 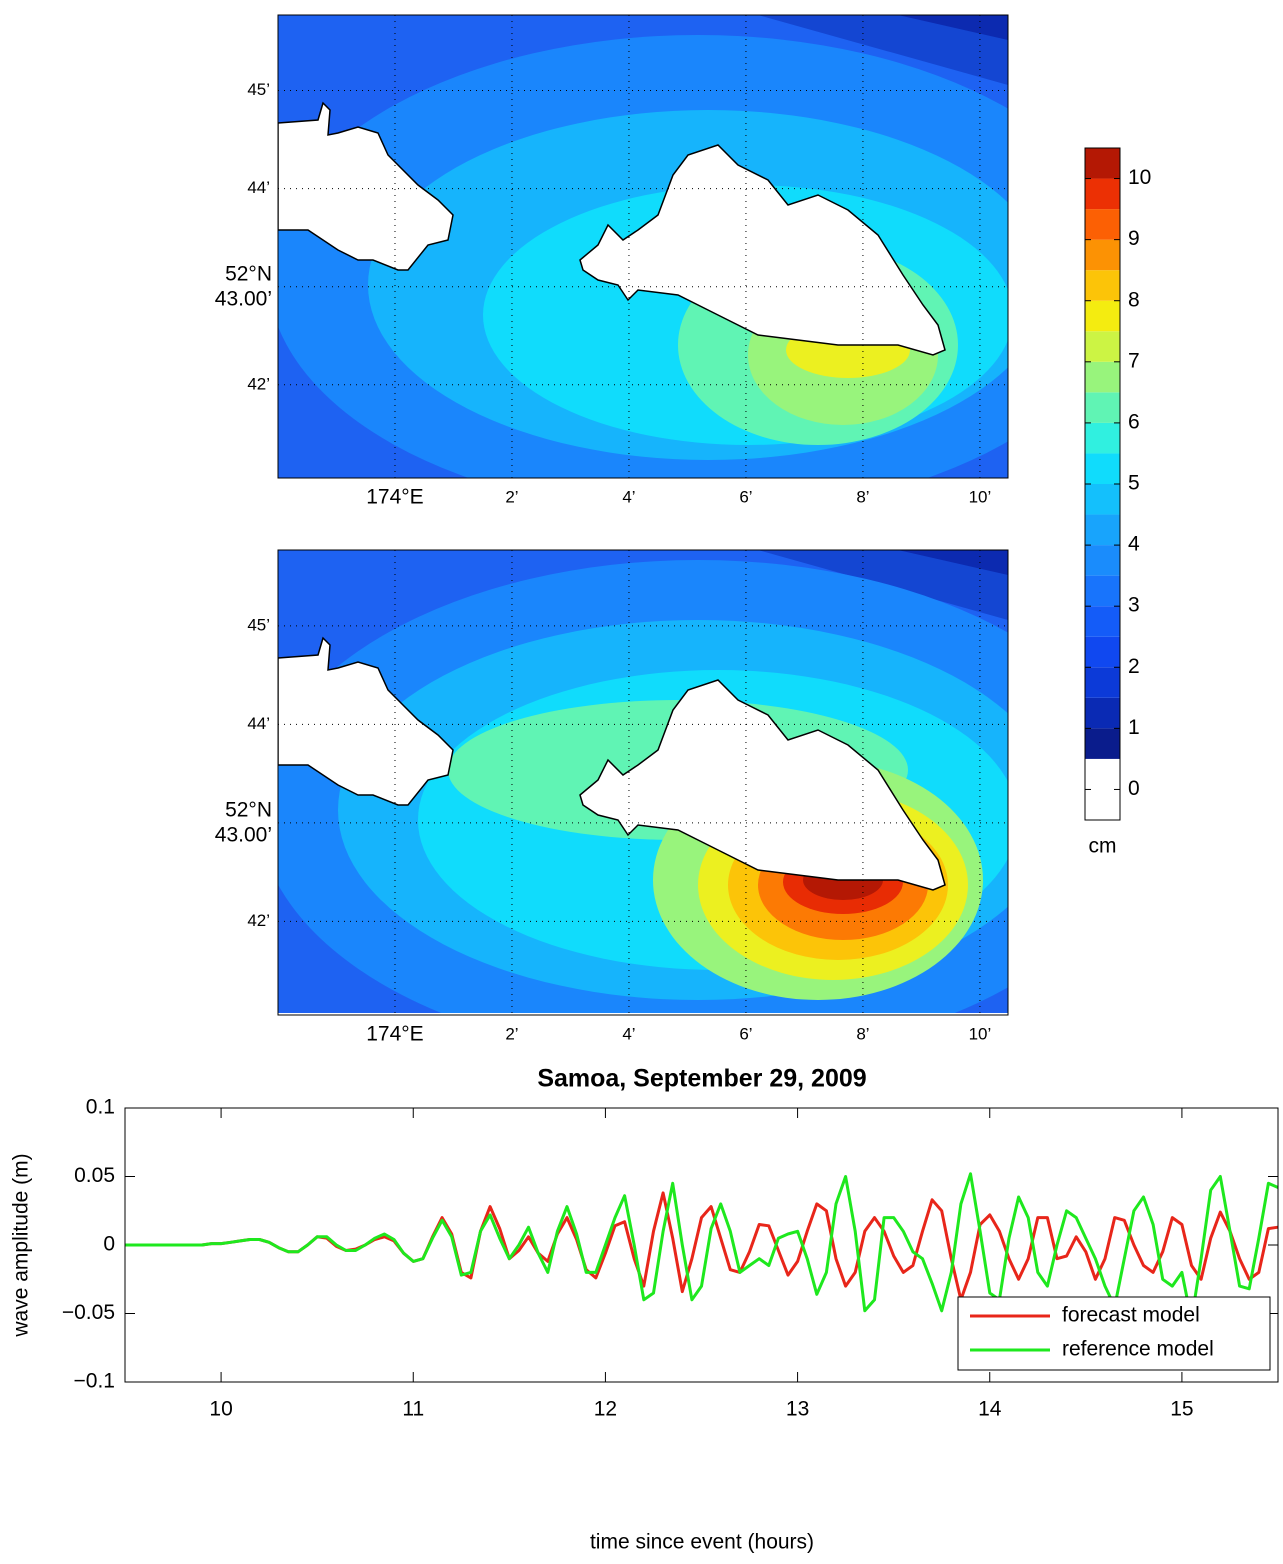 What do you see at coordinates (1134, 666) in the screenshot?
I see `colorbar-tick-label: 2` at bounding box center [1134, 666].